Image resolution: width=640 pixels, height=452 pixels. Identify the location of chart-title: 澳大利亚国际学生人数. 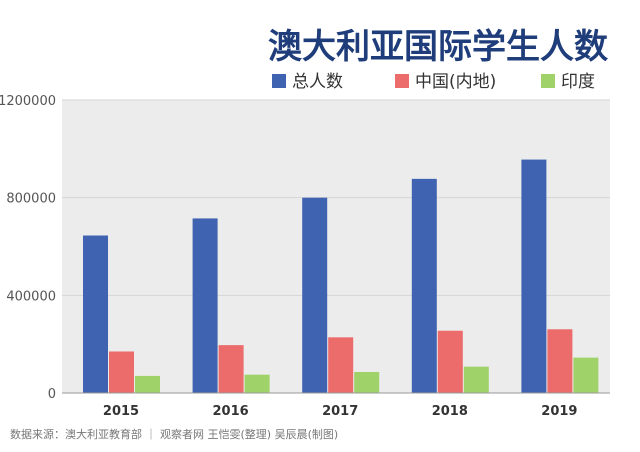
(438, 47).